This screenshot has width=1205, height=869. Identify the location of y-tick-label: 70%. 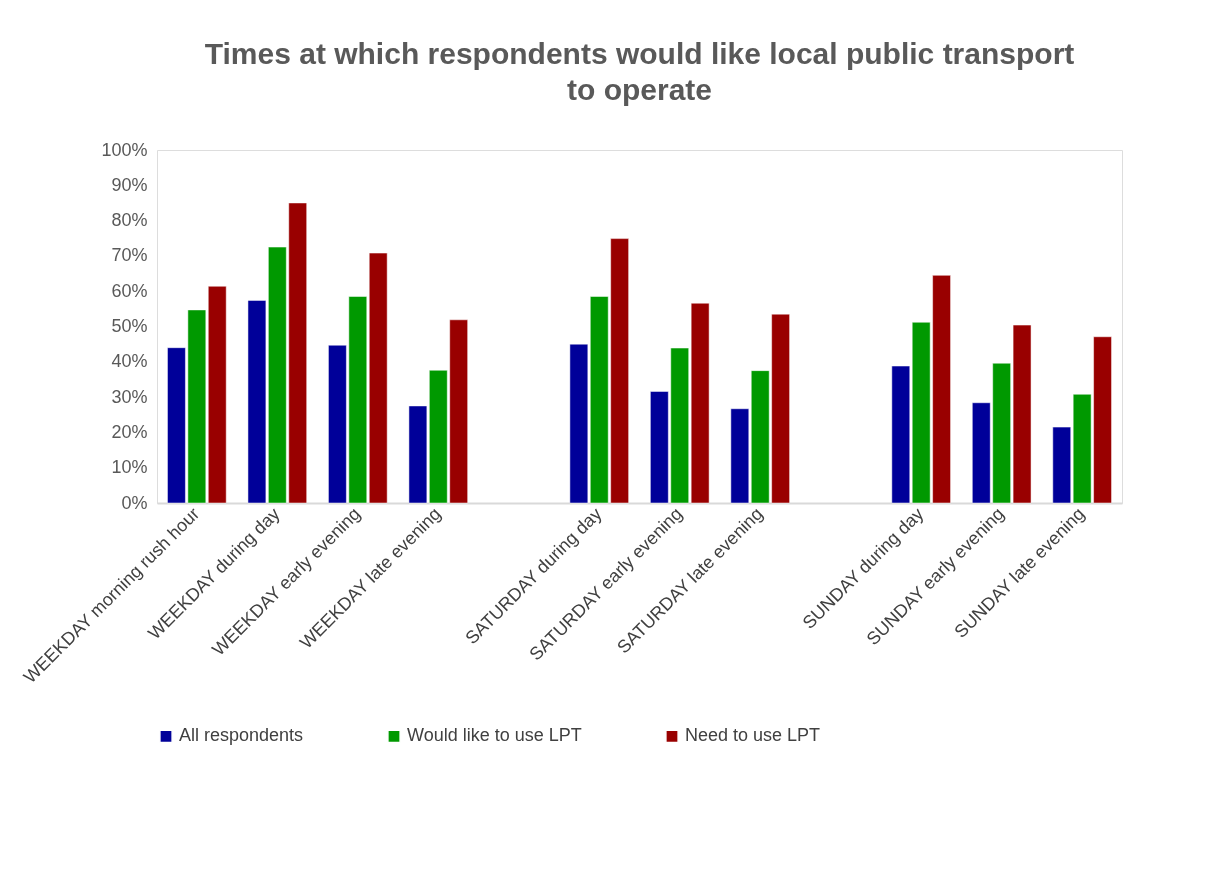
(129, 255).